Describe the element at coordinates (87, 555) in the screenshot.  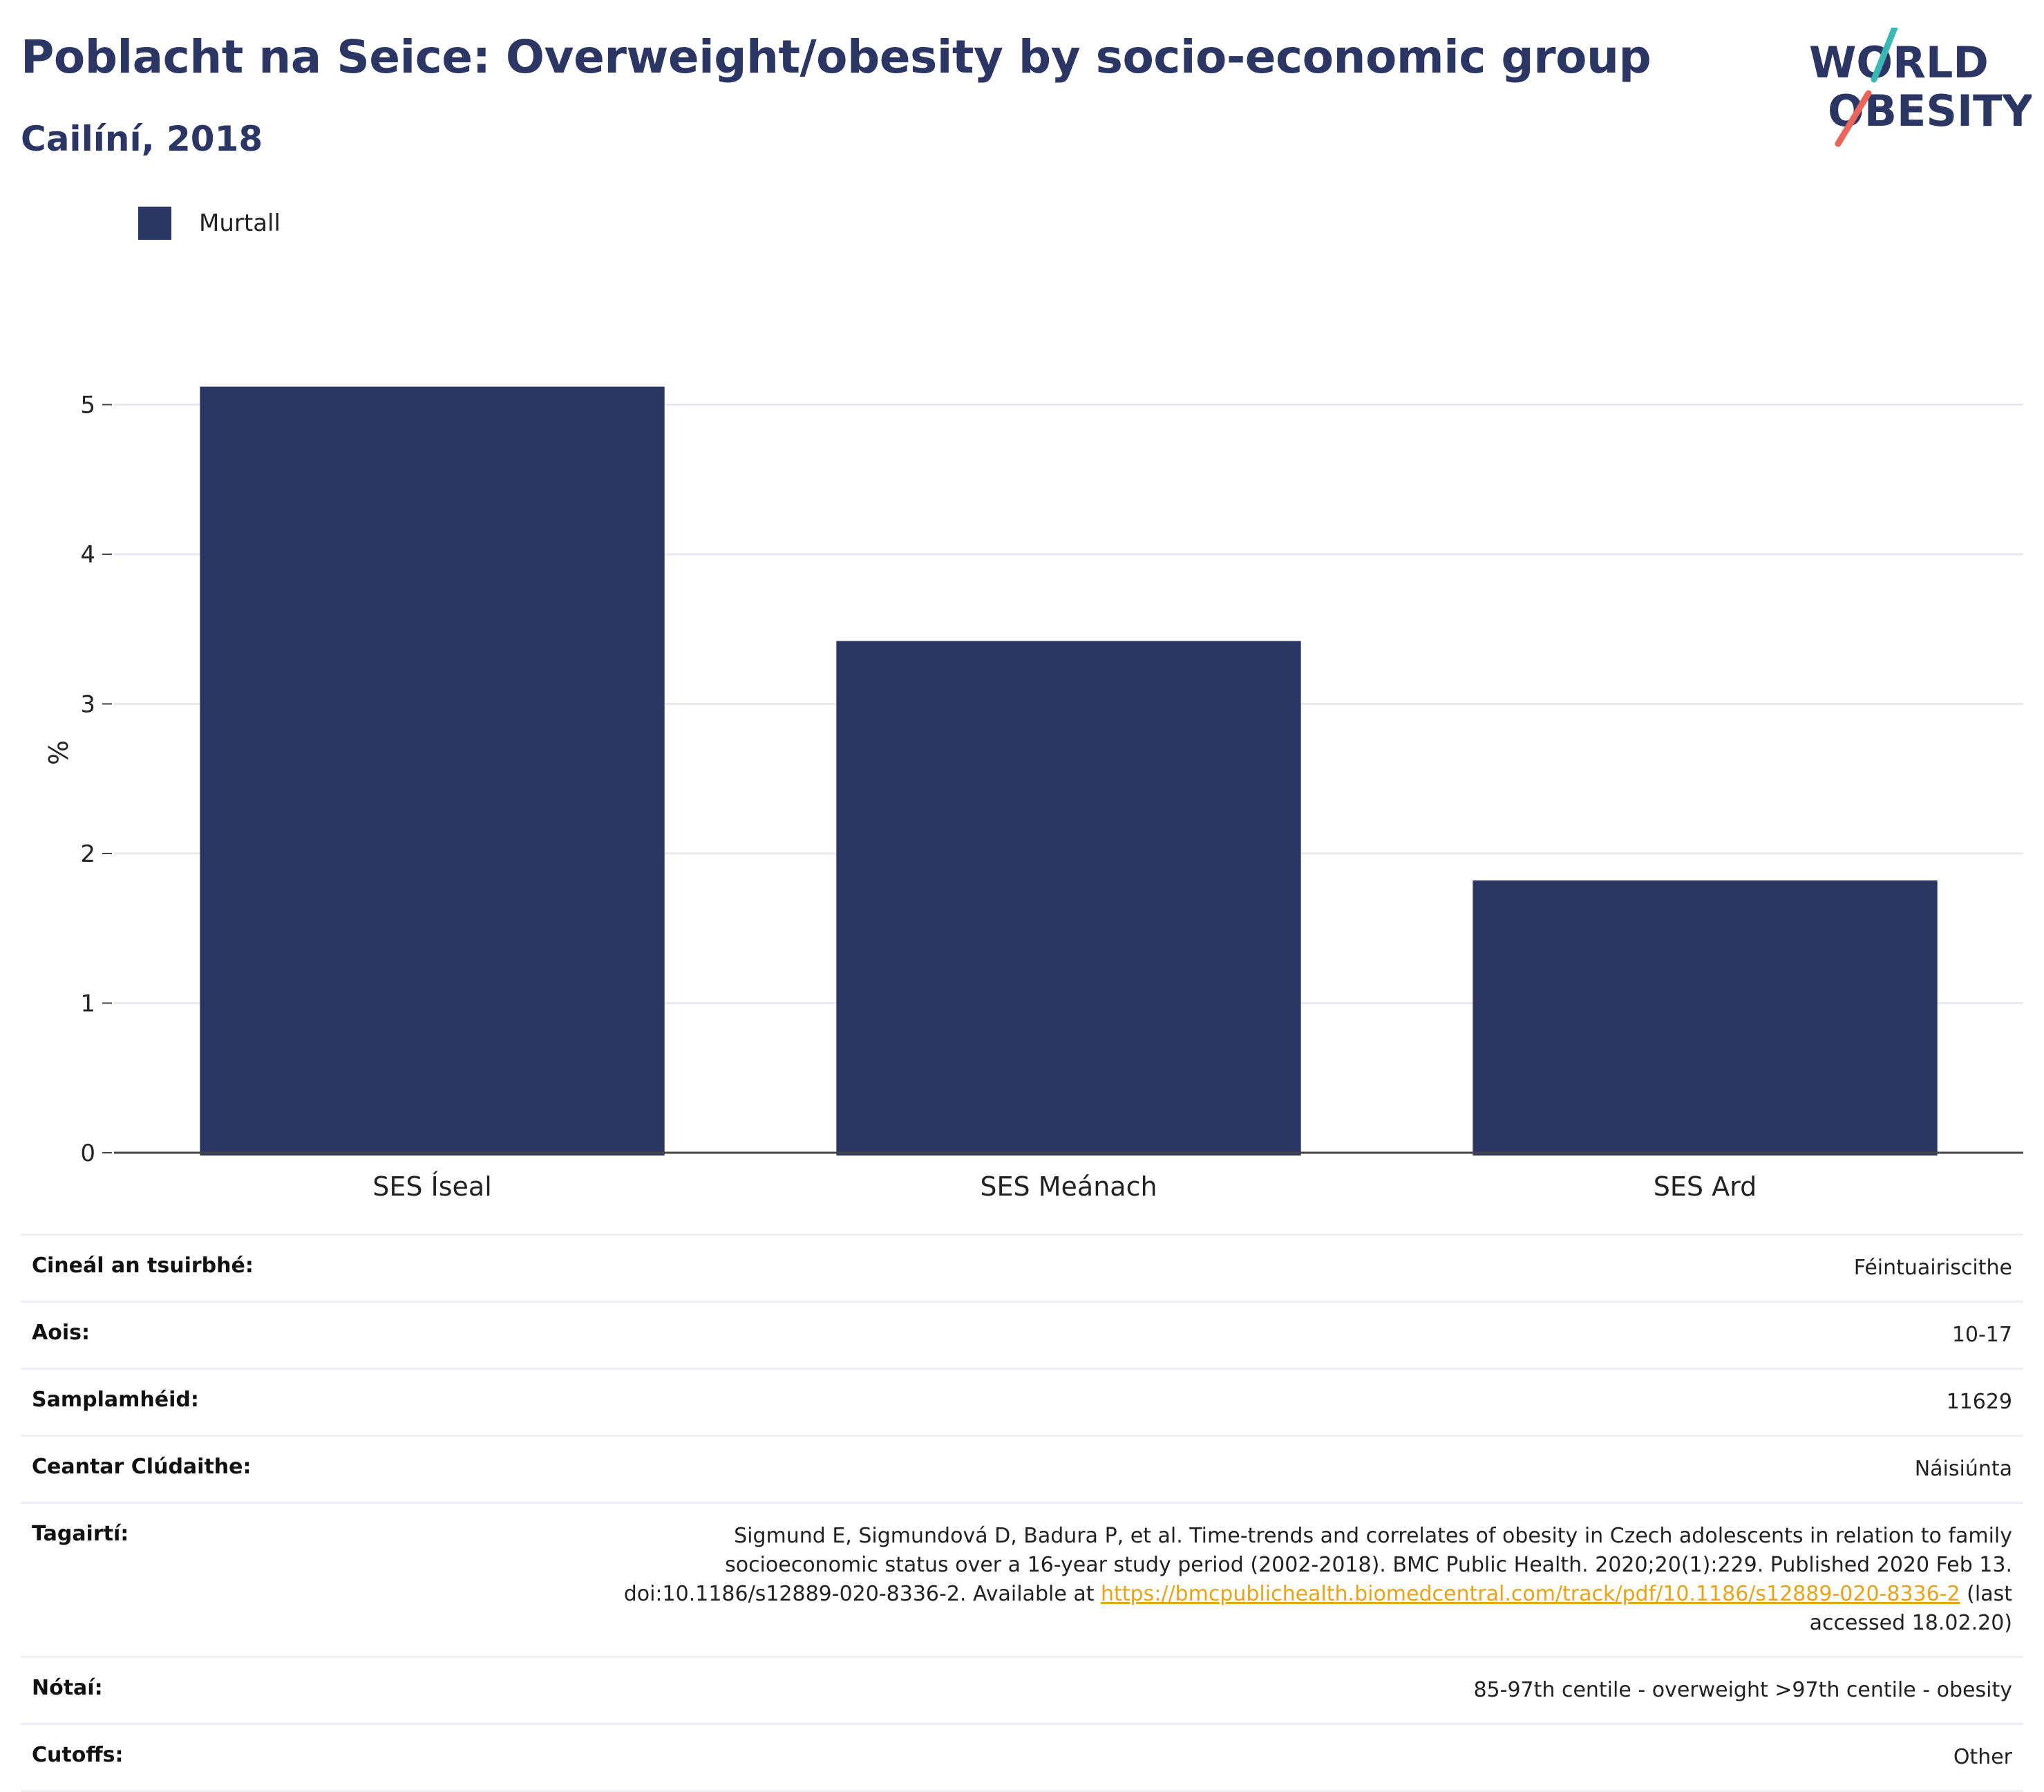
I see `y-tick-label: 4` at that location.